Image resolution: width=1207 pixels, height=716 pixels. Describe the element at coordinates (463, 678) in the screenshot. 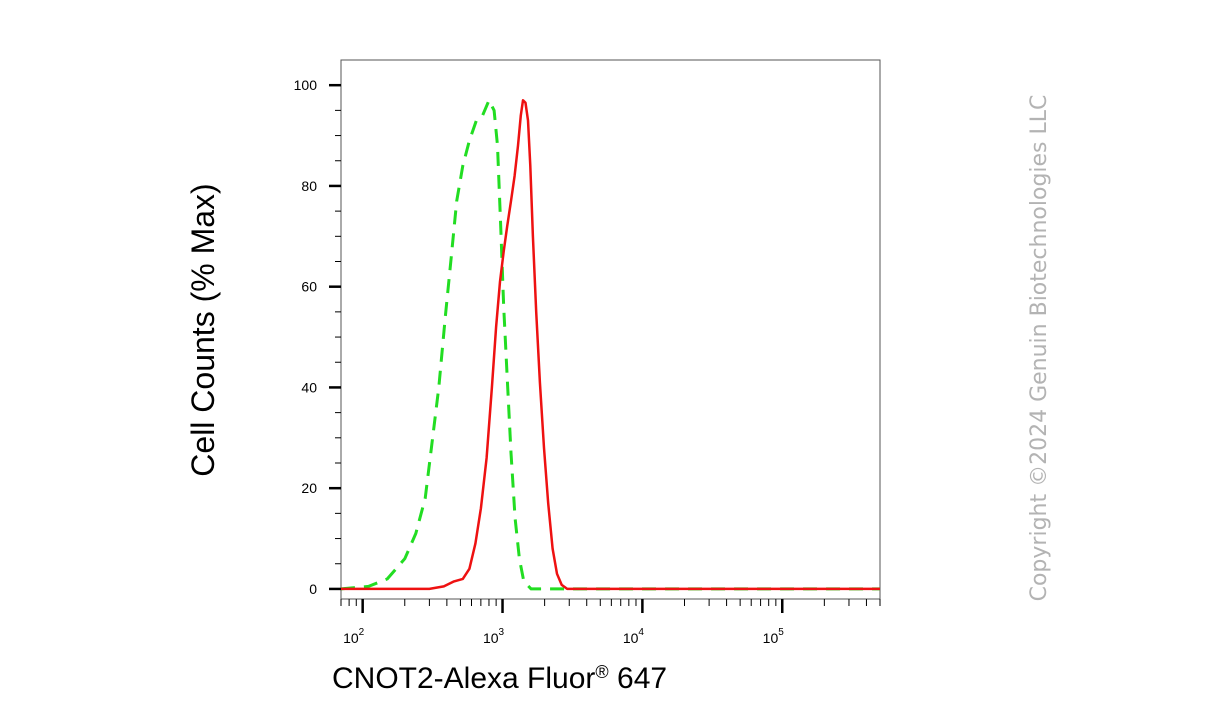

I see `x-axis-title-main: CNOT2-Alexa Fluor` at that location.